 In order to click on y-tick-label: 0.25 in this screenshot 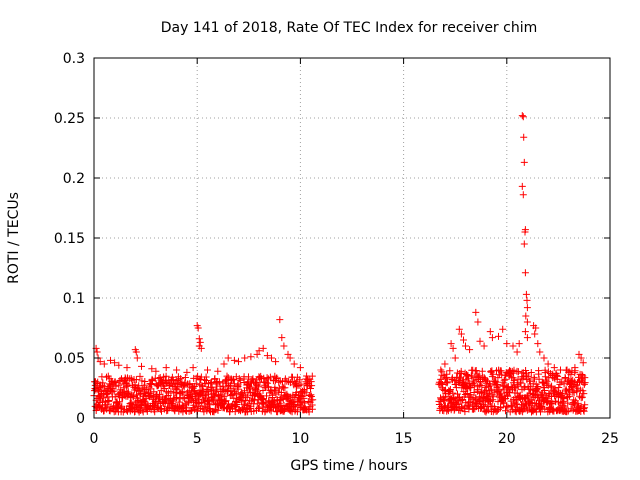, I will do `click(69, 119)`.